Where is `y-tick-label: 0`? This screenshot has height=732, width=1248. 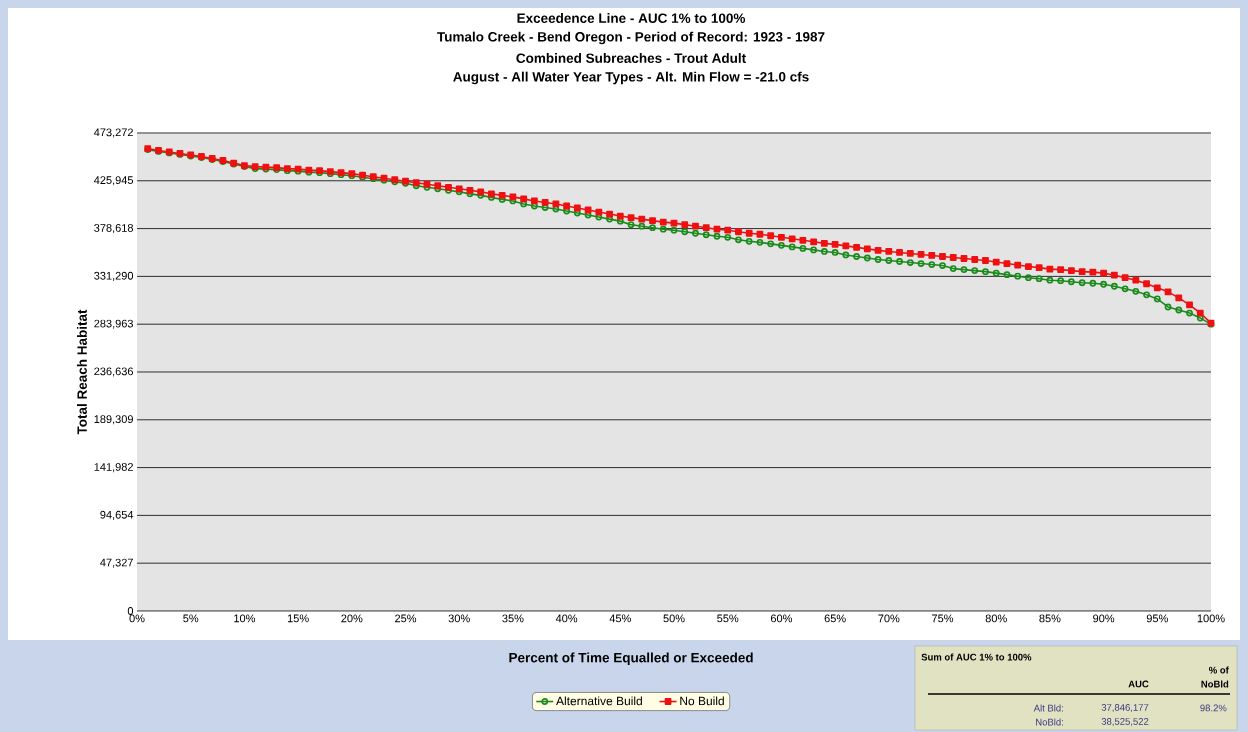 y-tick-label: 0 is located at coordinates (130, 611).